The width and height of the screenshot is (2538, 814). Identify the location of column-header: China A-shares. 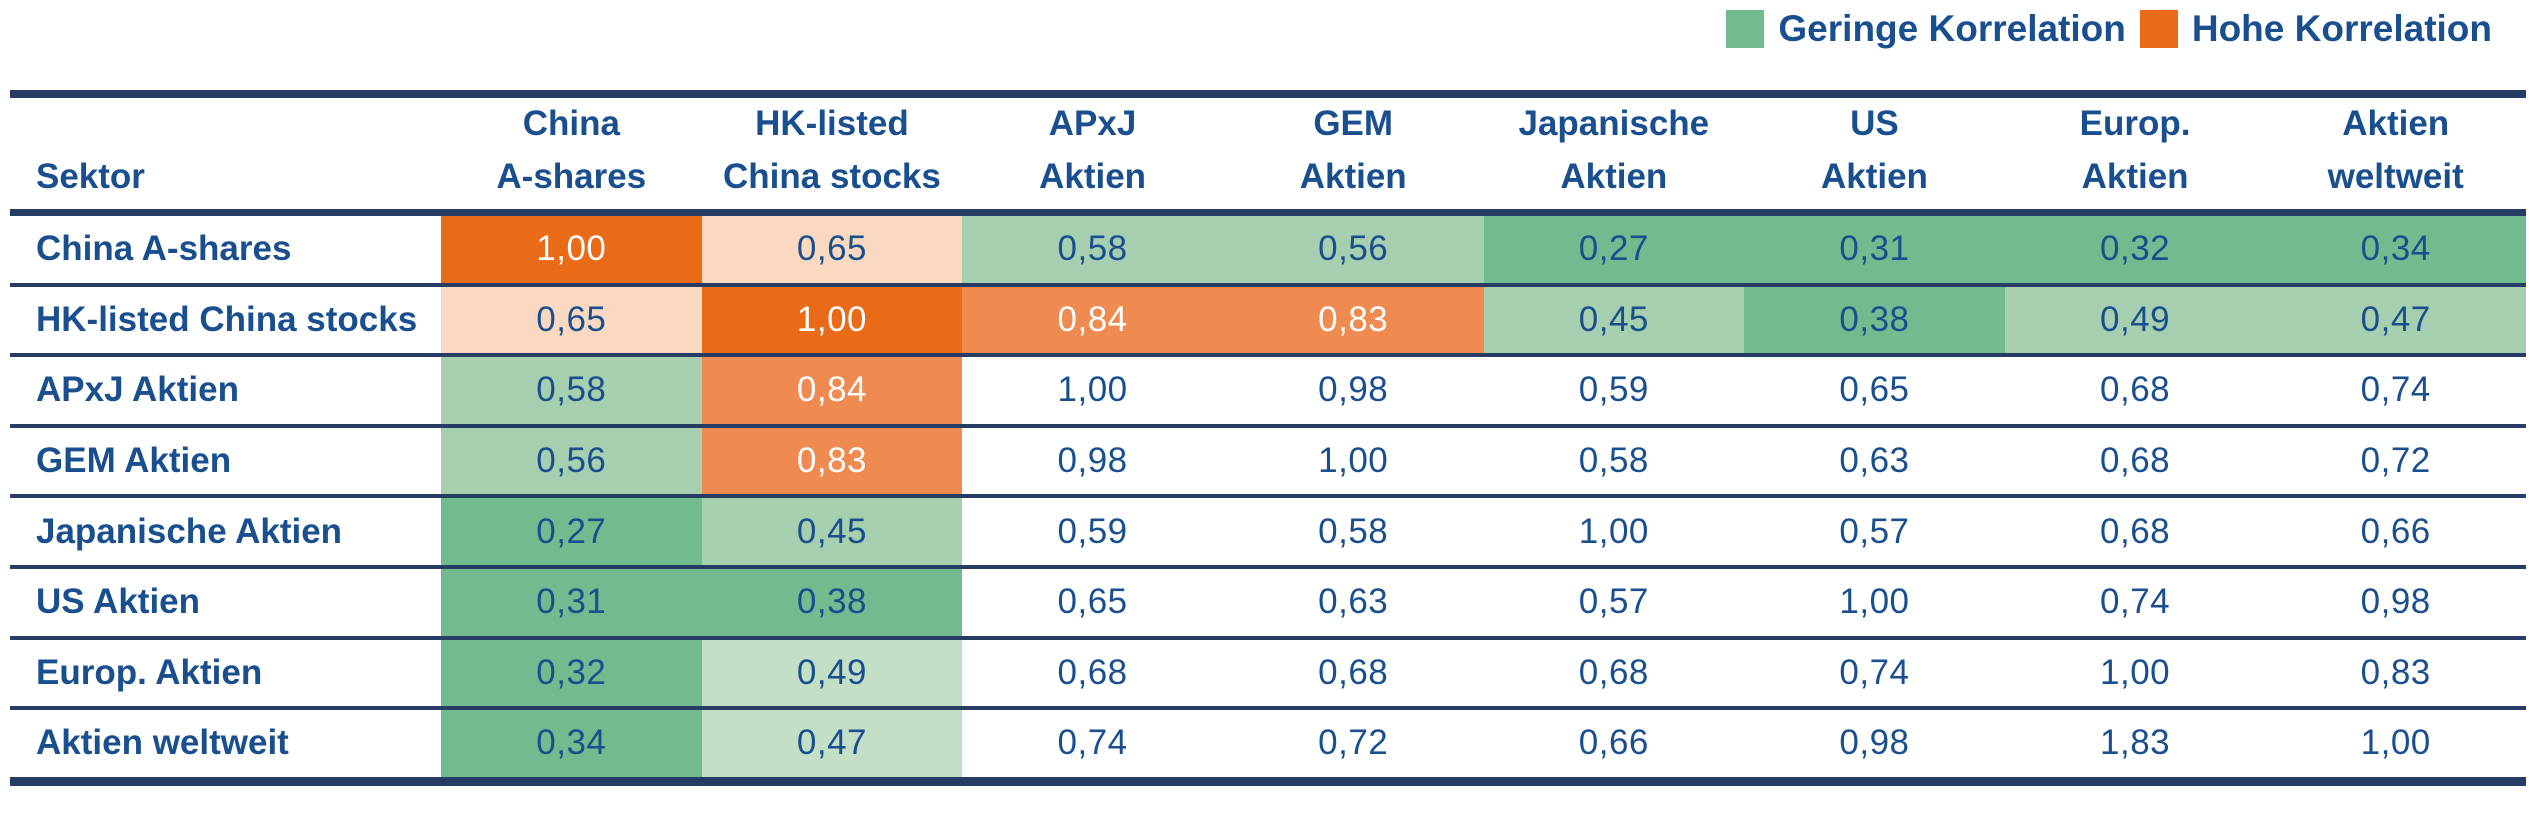
(571, 150).